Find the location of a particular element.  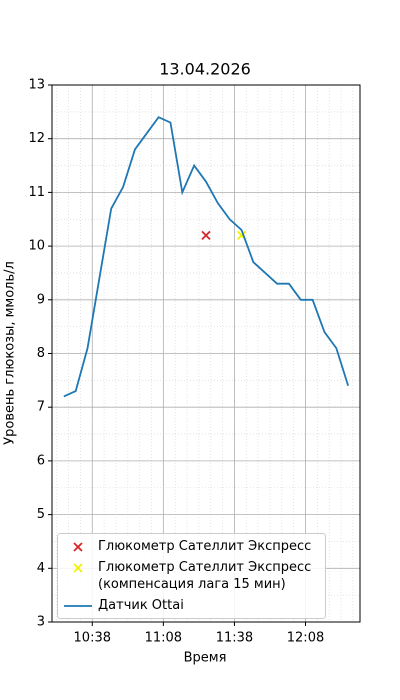

y-tick-label: 12 is located at coordinates (36, 138).